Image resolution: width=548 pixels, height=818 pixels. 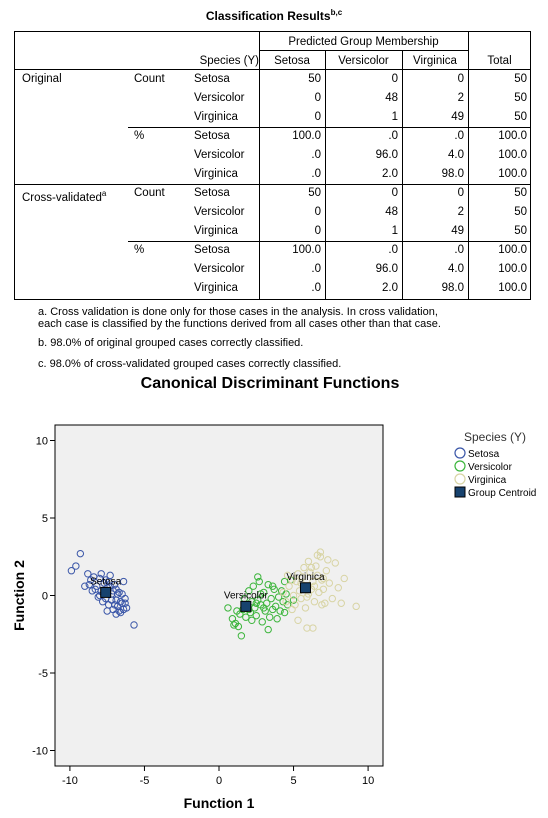 I want to click on x-tick-label: -5, so click(x=145, y=781).